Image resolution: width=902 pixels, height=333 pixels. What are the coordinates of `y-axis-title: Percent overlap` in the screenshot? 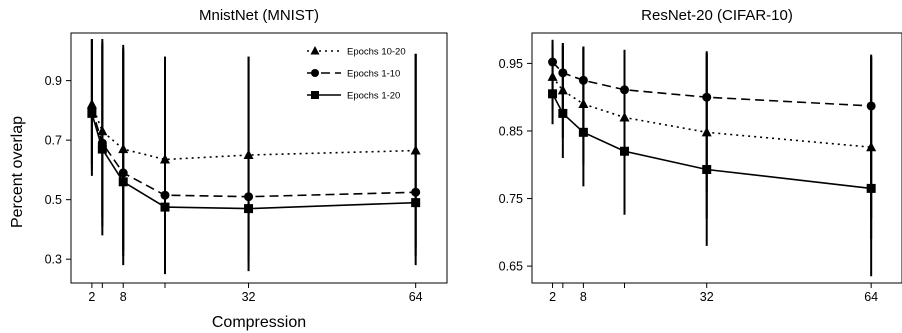 It's located at (17, 172).